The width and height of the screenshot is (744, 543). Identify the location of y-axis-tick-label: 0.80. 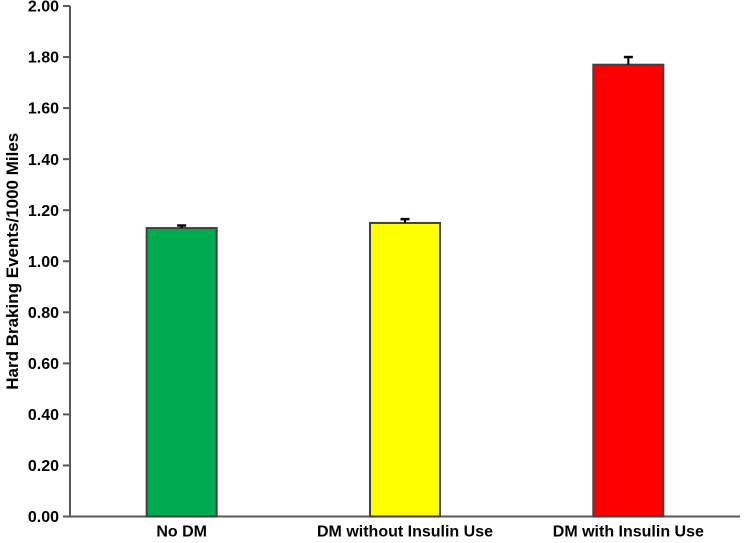
(43, 313).